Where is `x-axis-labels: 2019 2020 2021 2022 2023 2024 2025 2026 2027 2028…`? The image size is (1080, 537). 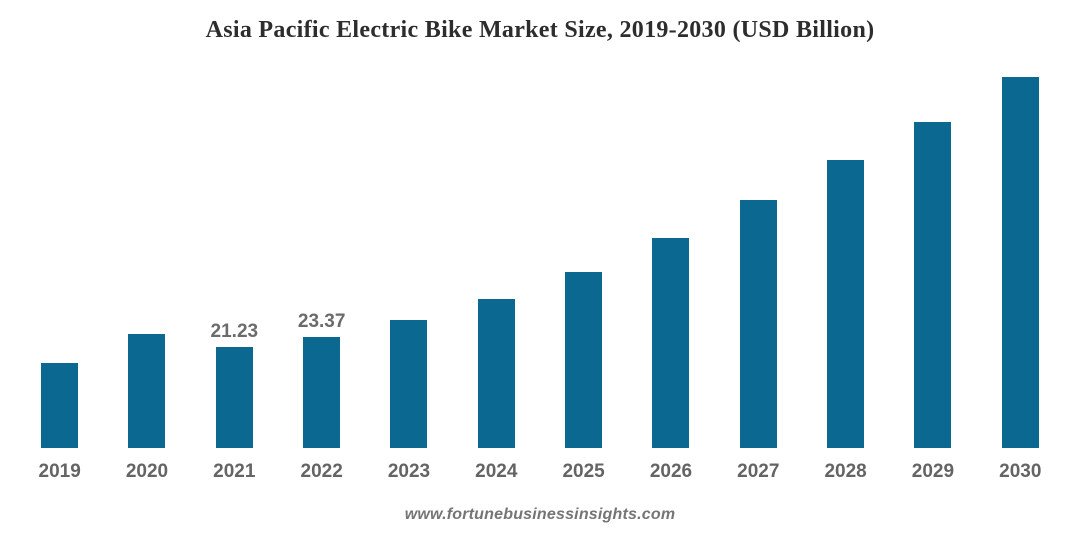
x-axis-labels: 2019 2020 2021 2022 2023 2024 2025 2026 2027 2028… is located at coordinates (540, 472).